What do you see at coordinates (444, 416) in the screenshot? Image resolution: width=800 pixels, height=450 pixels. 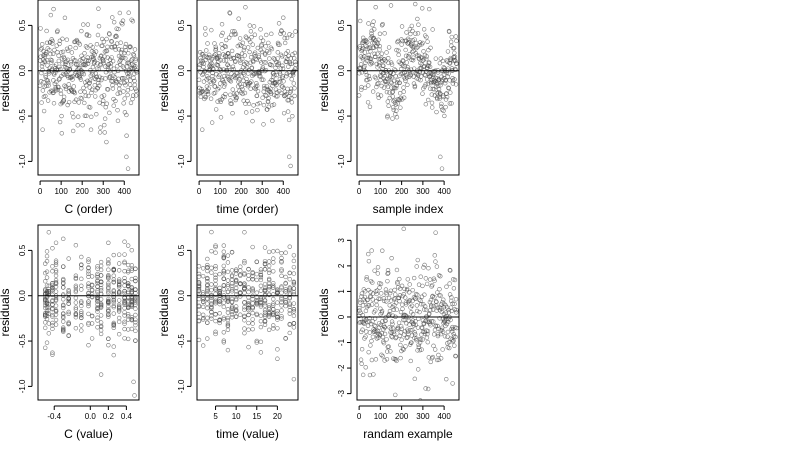 I see `x-tick-label: 400` at bounding box center [444, 416].